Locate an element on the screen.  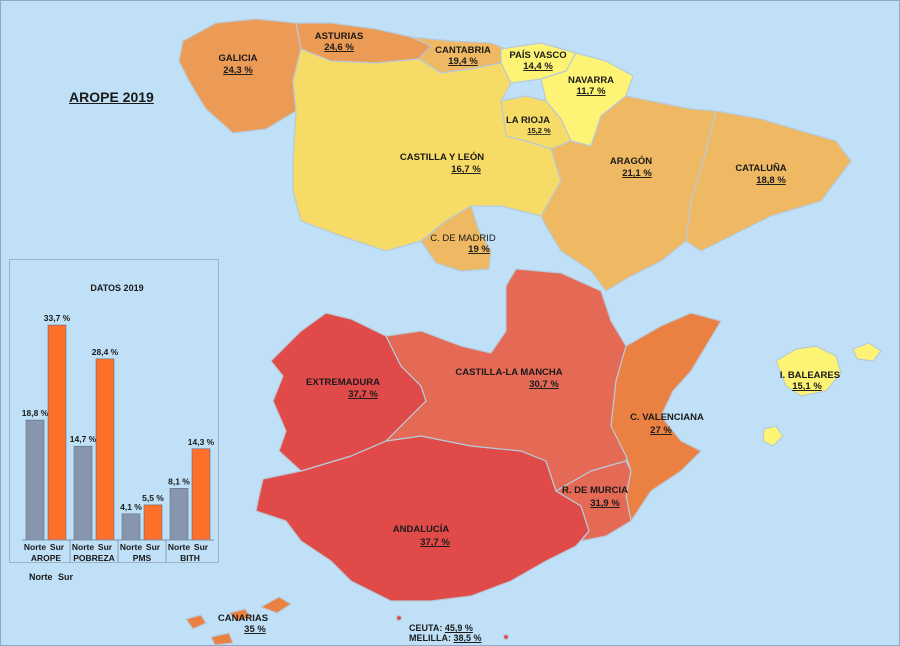
label-castilla-leon-name: CASTILLA Y LEÓN is located at coordinates (442, 157).